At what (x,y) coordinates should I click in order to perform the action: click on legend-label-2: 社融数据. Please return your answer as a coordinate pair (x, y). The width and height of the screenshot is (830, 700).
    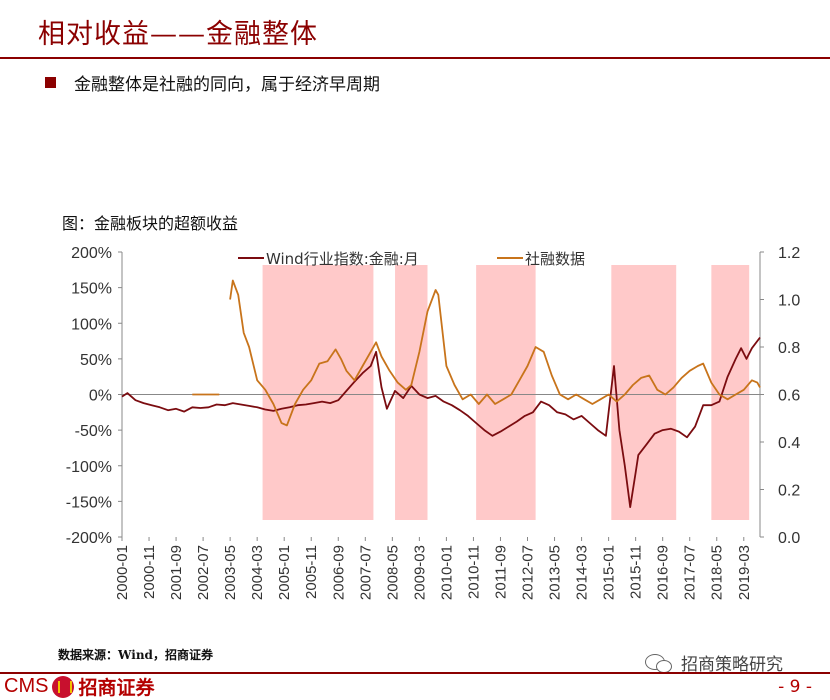
    Looking at the image, I should click on (555, 259).